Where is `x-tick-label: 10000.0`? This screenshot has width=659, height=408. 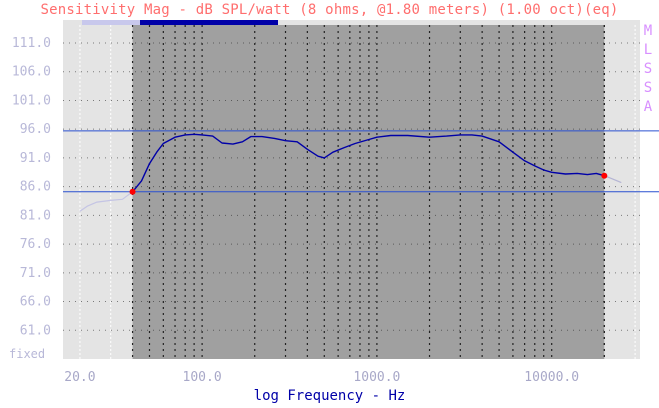 x-tick-label: 10000.0 is located at coordinates (551, 377).